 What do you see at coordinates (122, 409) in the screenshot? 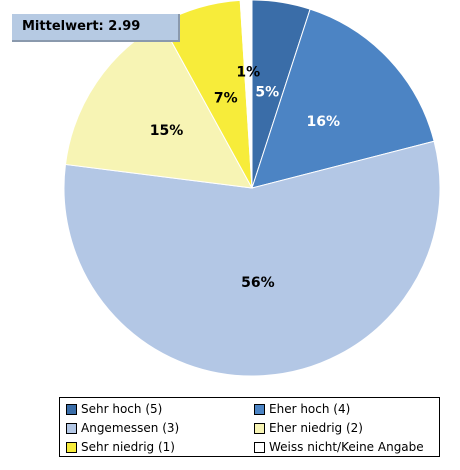
I see `legend-label: Sehr hoch (5)` at bounding box center [122, 409].